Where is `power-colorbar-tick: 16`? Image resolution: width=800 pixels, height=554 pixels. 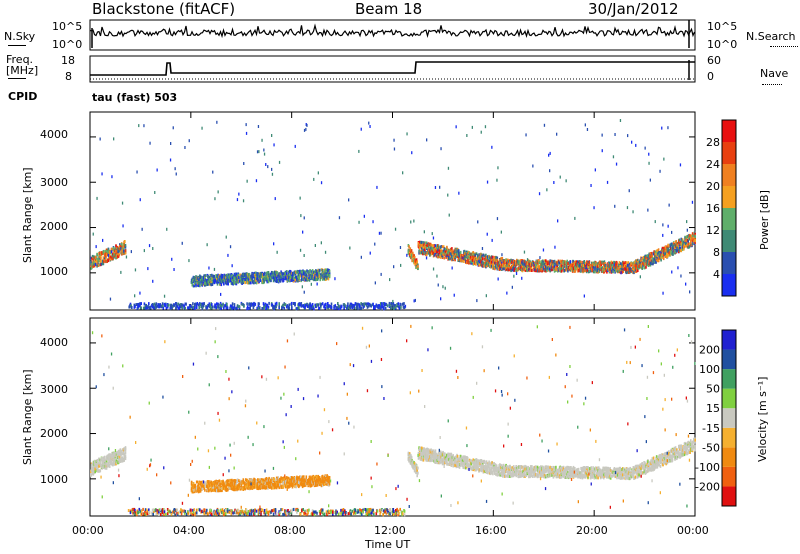 power-colorbar-tick: 16 is located at coordinates (713, 208).